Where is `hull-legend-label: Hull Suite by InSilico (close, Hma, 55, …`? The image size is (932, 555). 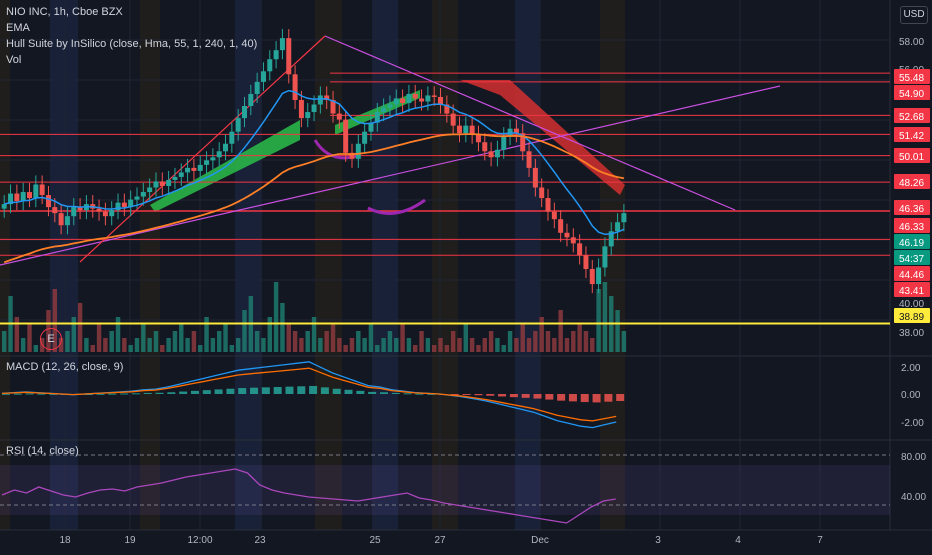
hull-legend-label: Hull Suite by InSilico (close, Hma, 55, … is located at coordinates (132, 44).